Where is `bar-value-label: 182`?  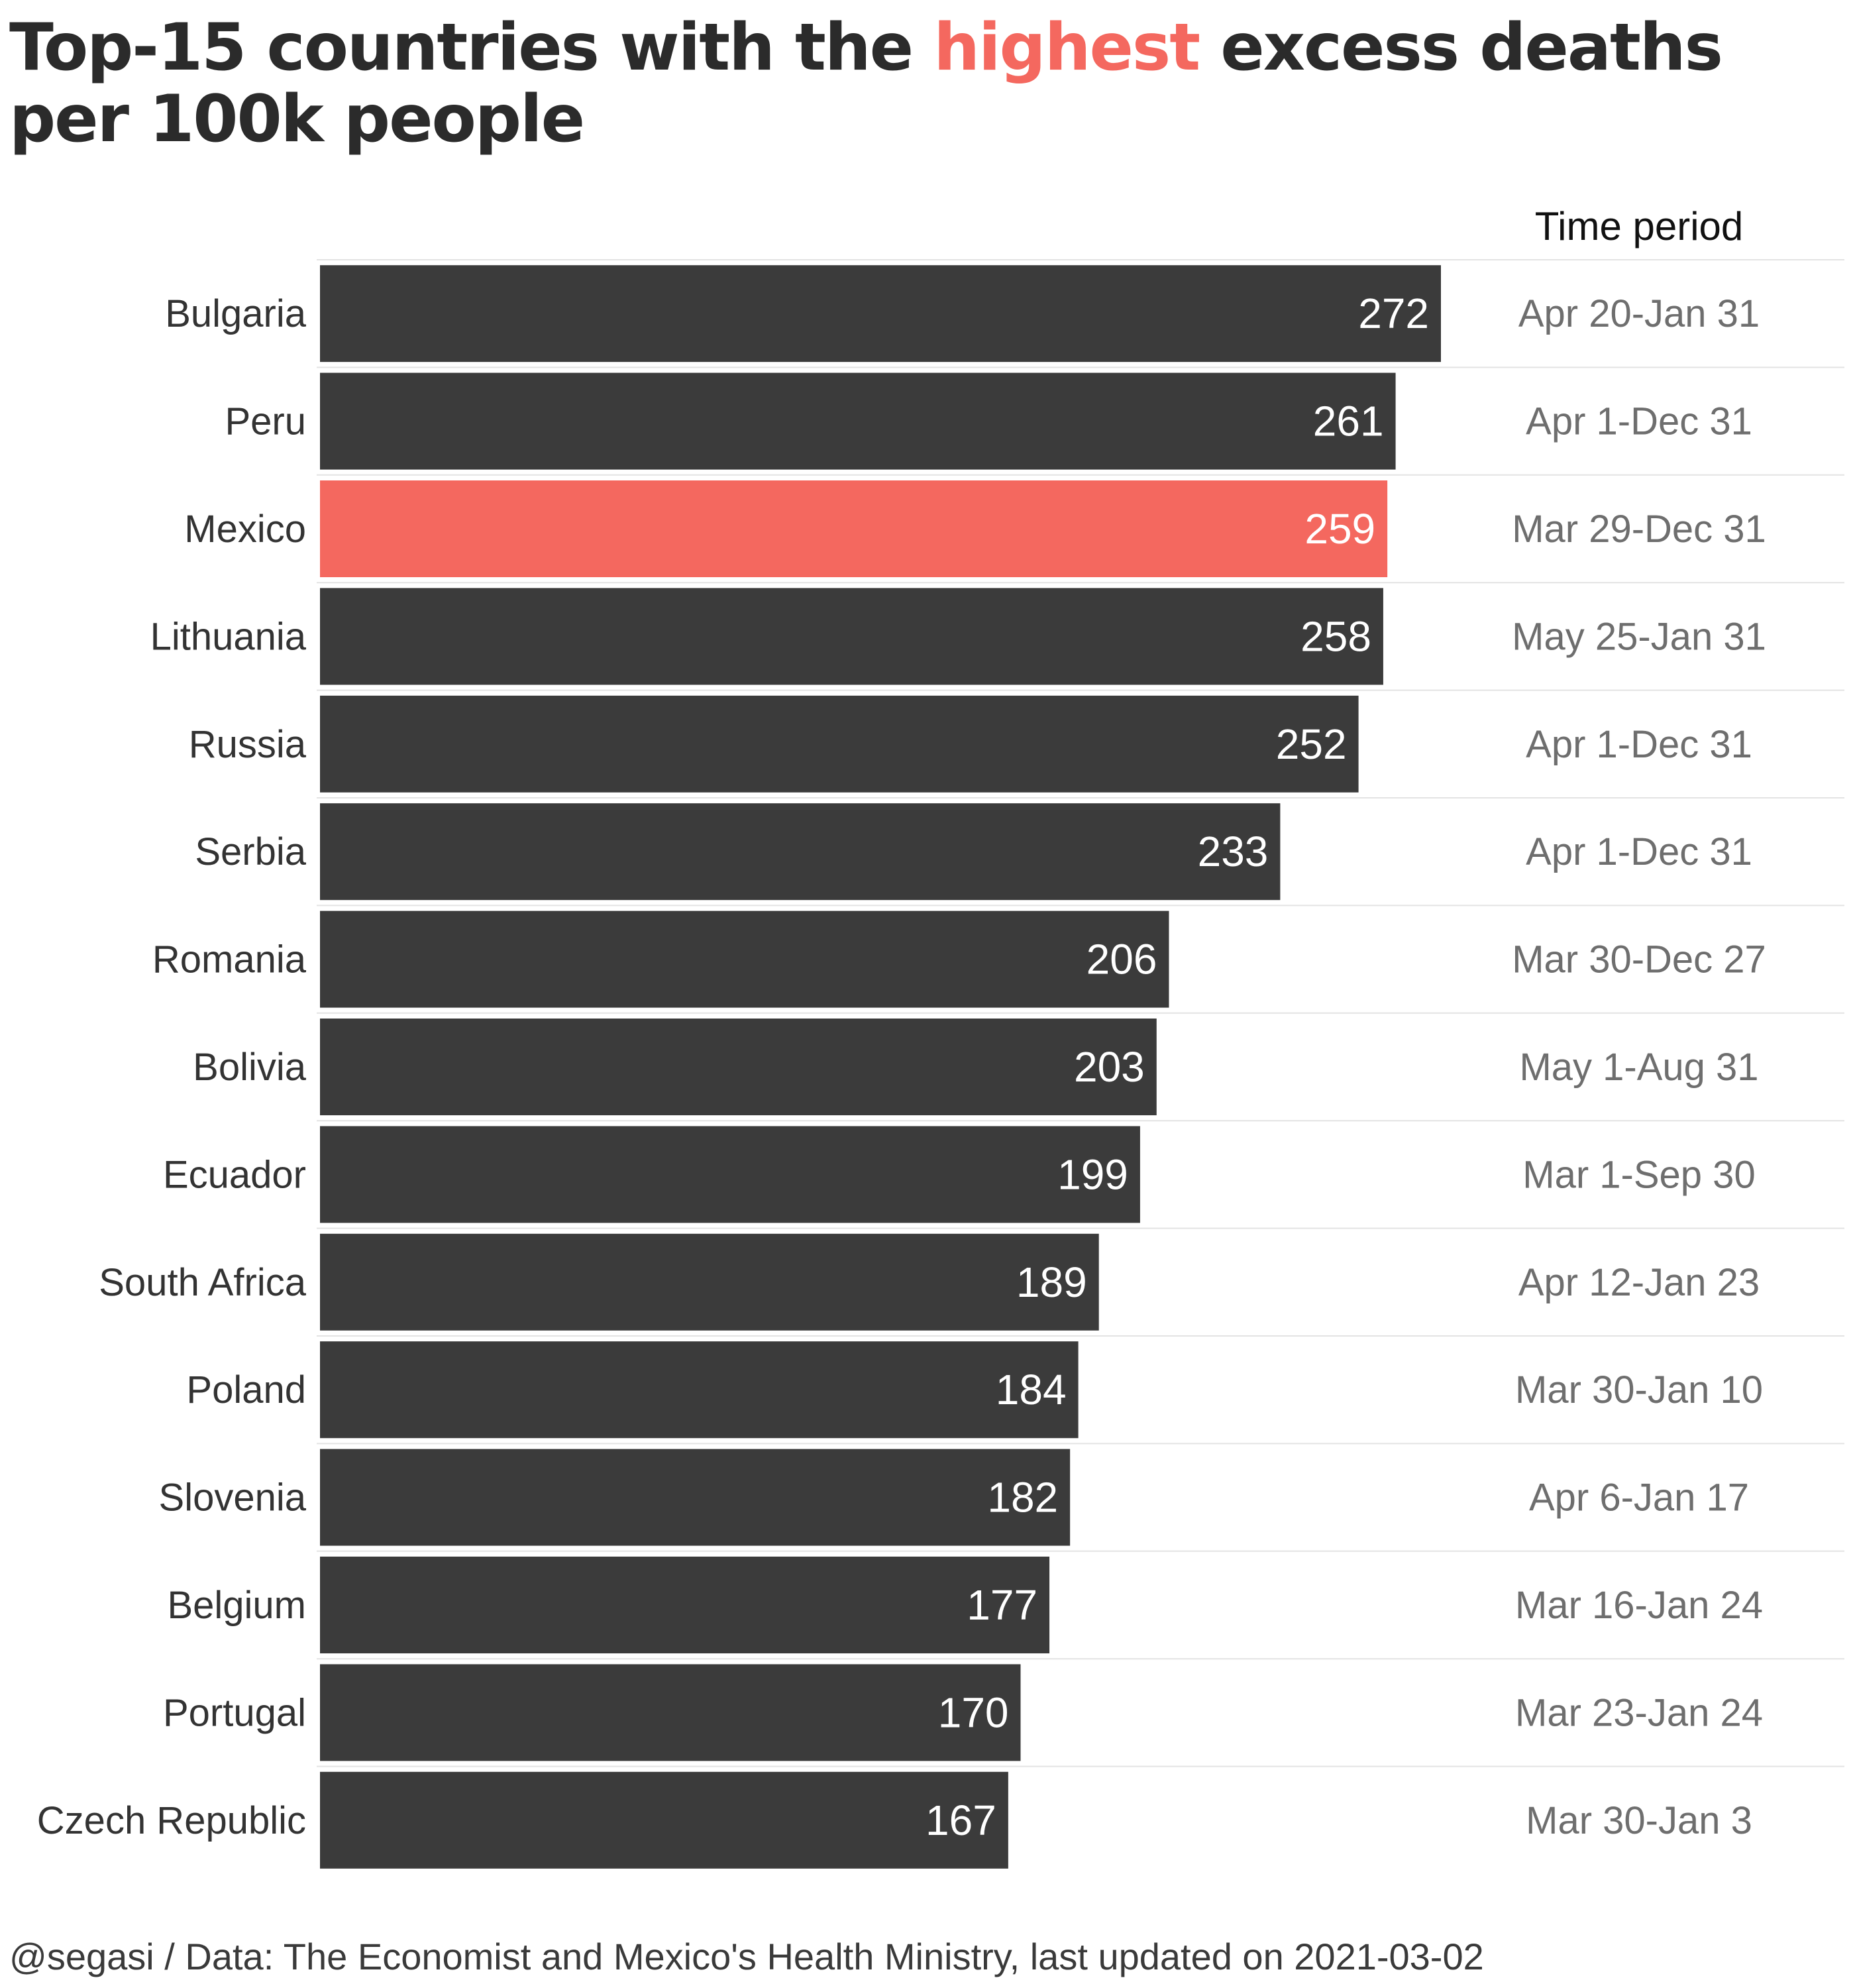
bar-value-label: 182 is located at coordinates (1022, 1497).